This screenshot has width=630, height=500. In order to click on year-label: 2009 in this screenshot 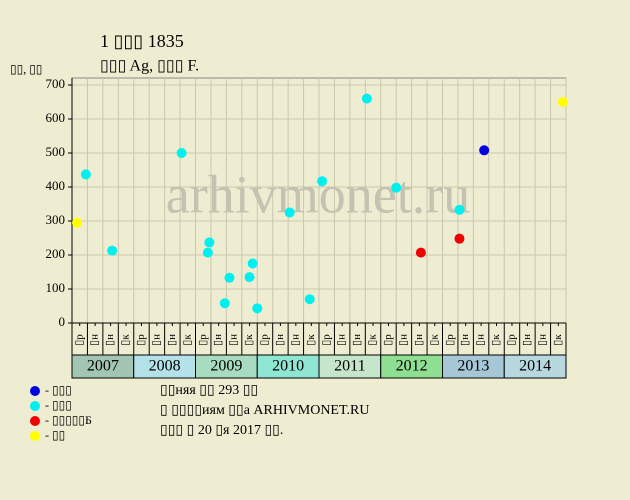, I will do `click(226, 366)`.